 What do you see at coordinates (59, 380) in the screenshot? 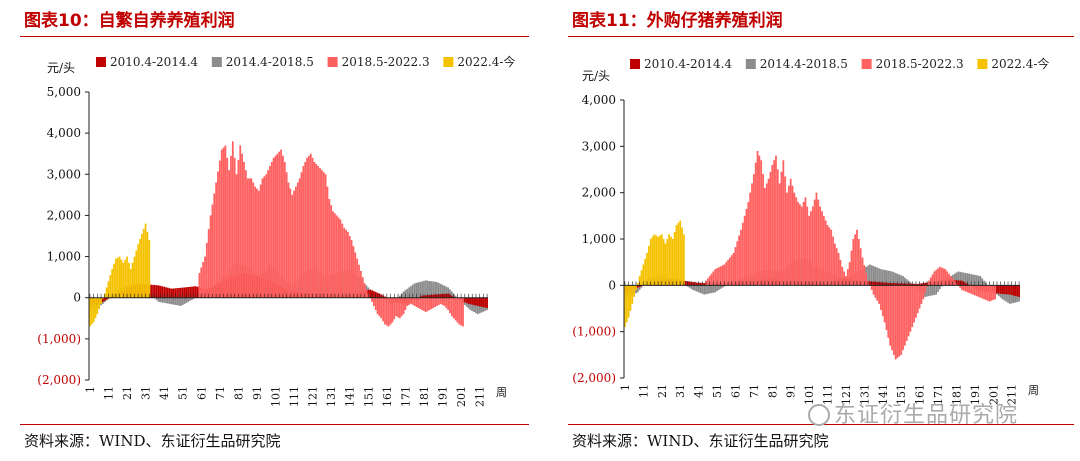
I see `y-tick-label: (2,000)` at bounding box center [59, 380].